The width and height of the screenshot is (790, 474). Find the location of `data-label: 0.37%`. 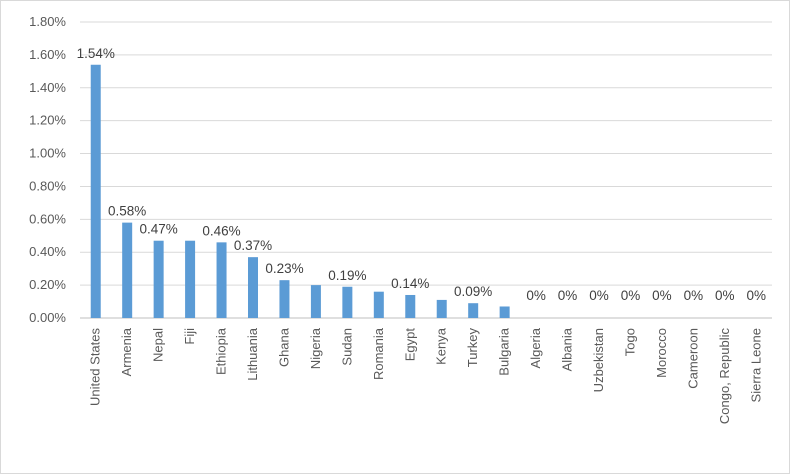

data-label: 0.37% is located at coordinates (253, 245).